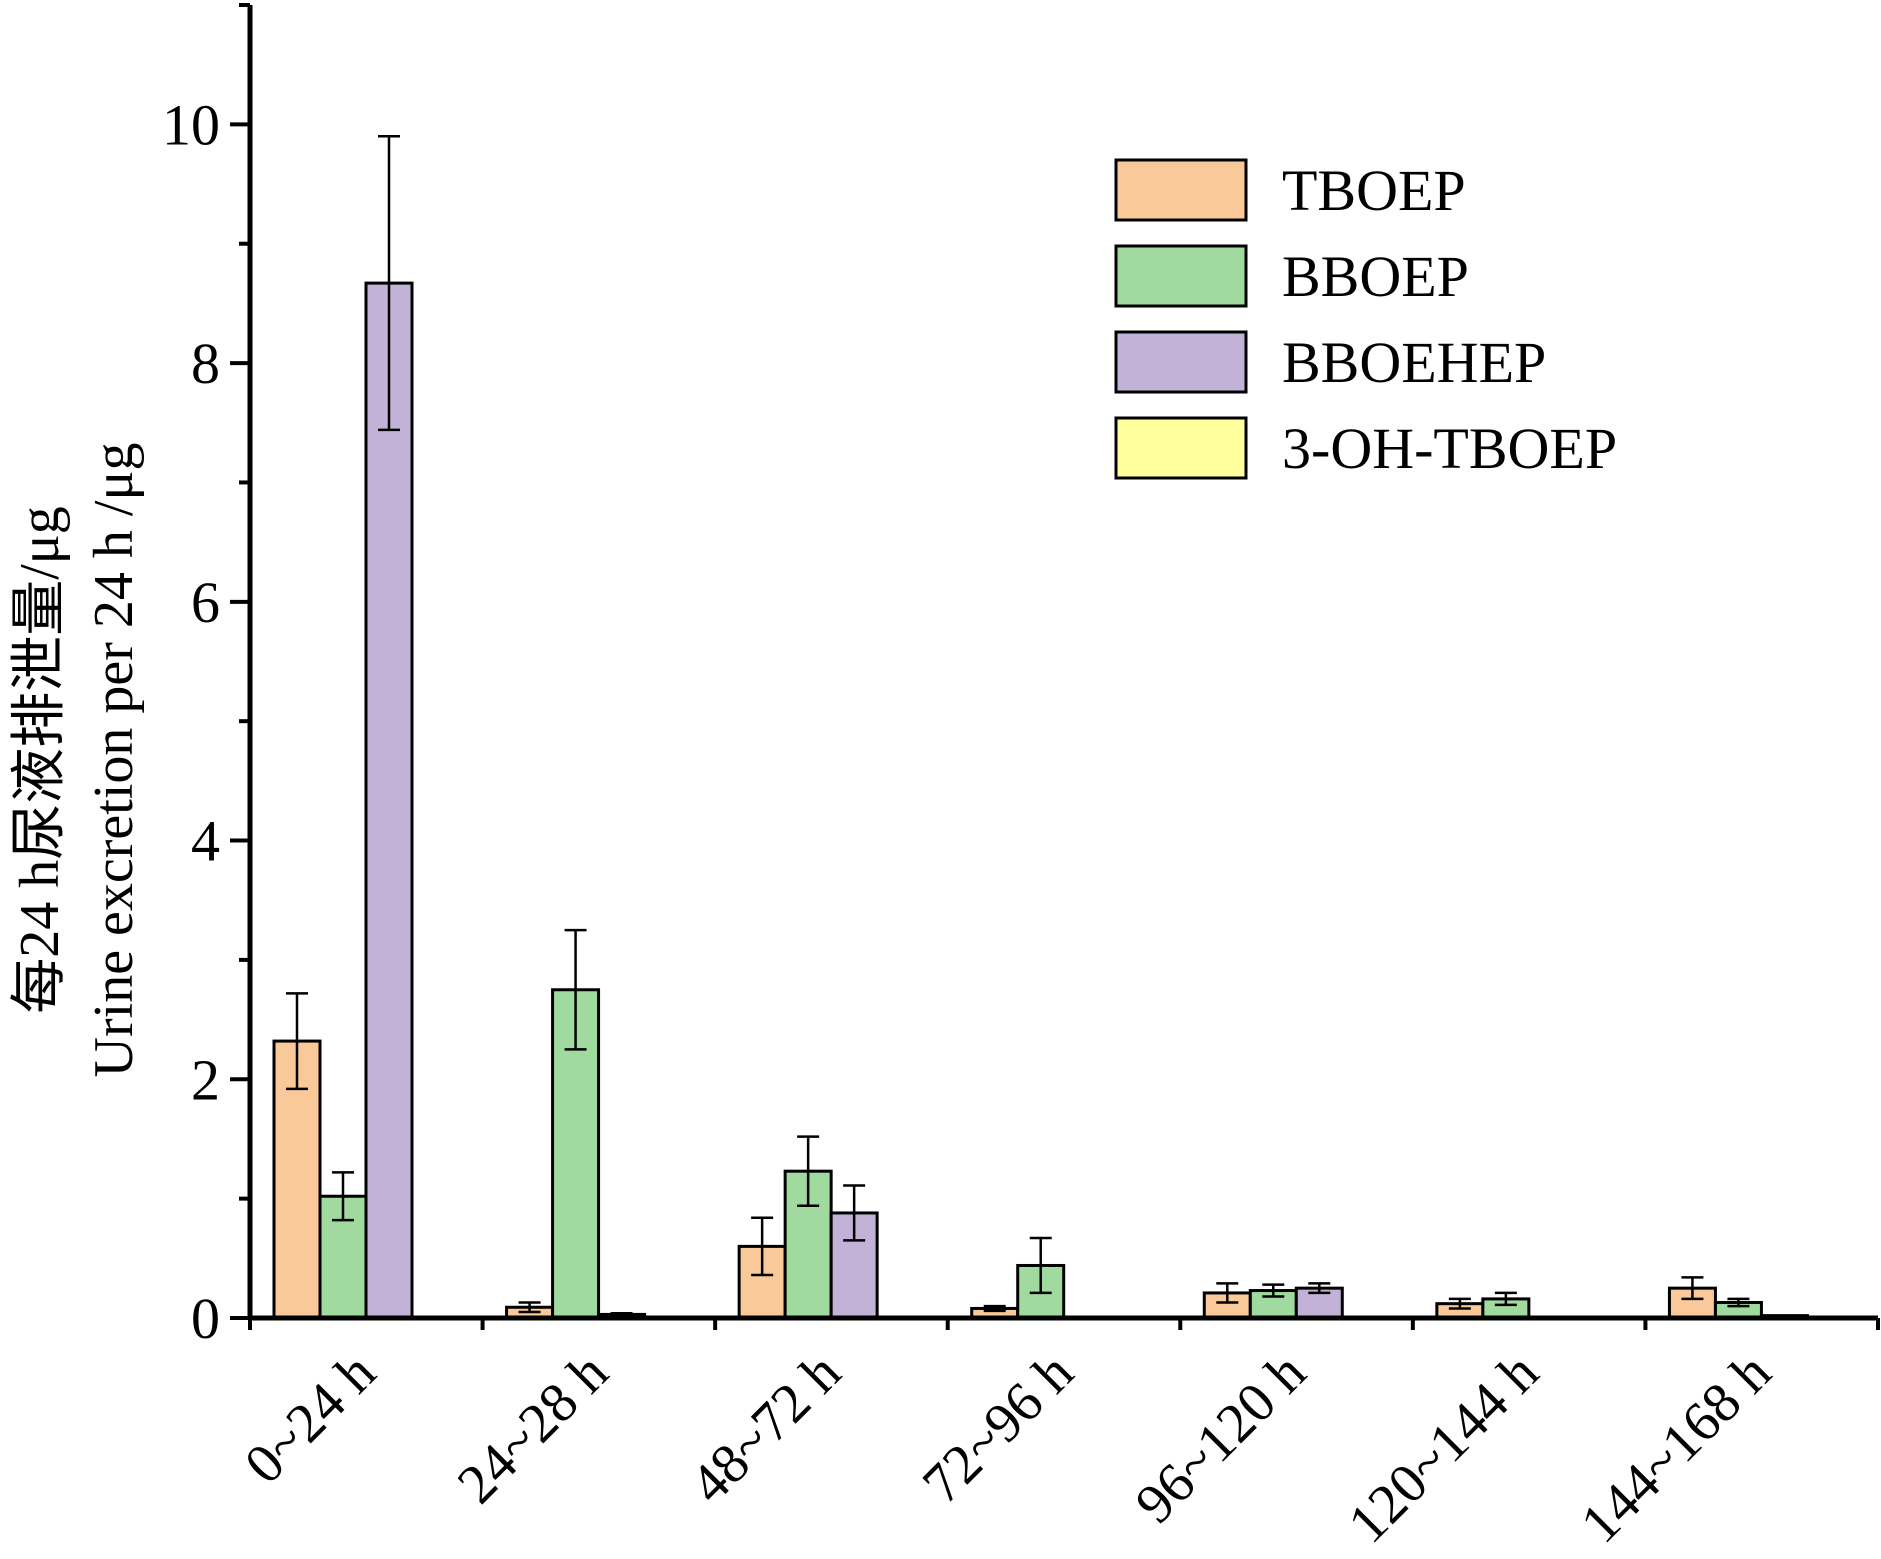  What do you see at coordinates (854, 1213) in the screenshot?
I see `error-bar-bboehep-48-72-h` at bounding box center [854, 1213].